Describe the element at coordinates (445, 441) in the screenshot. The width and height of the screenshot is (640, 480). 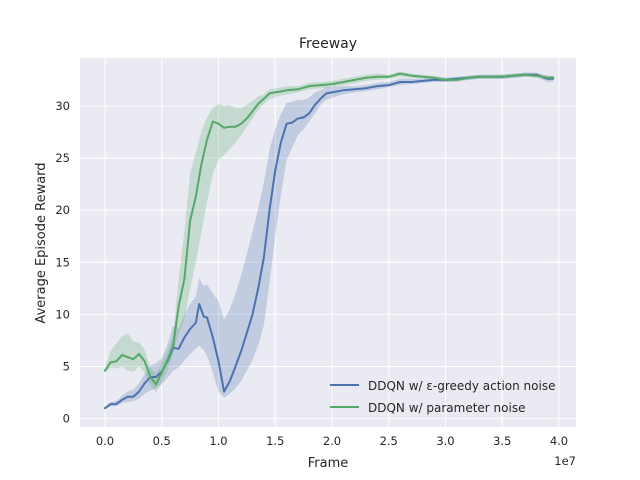
I see `x-tick-label: 3.0` at that location.